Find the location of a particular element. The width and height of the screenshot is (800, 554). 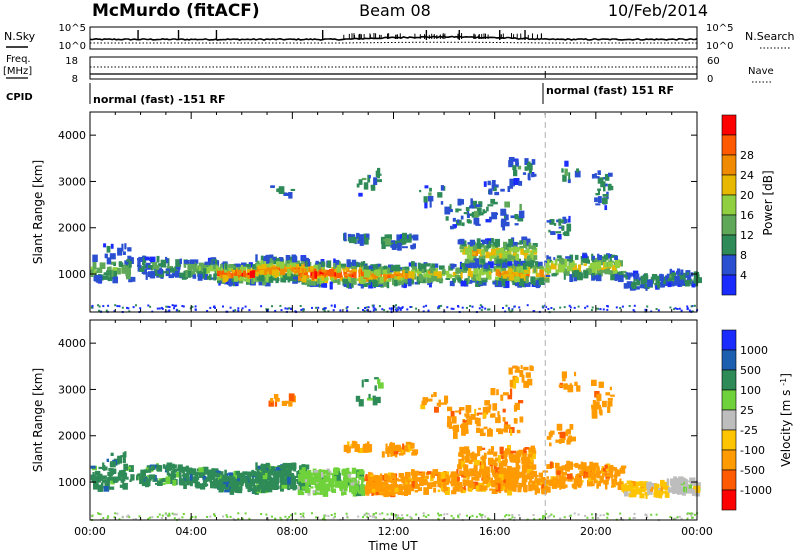

freq-top-tick: 18 is located at coordinates (71, 61).